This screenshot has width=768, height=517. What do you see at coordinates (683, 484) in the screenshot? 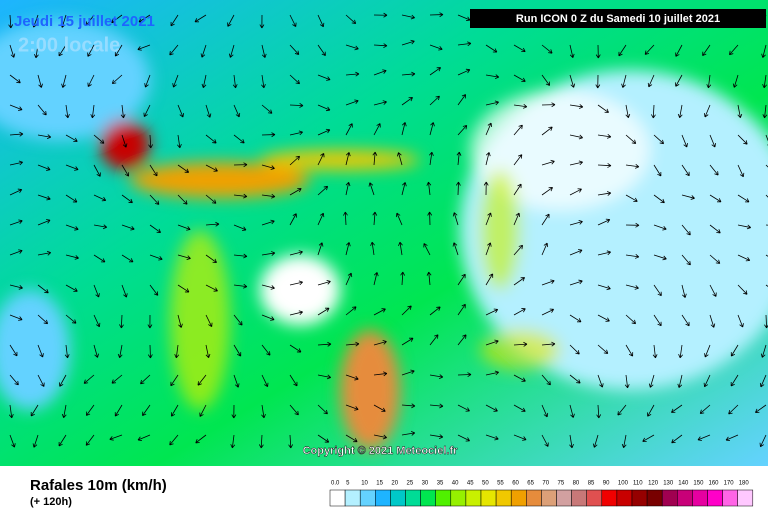
I see `legend-label: 140` at bounding box center [683, 484].